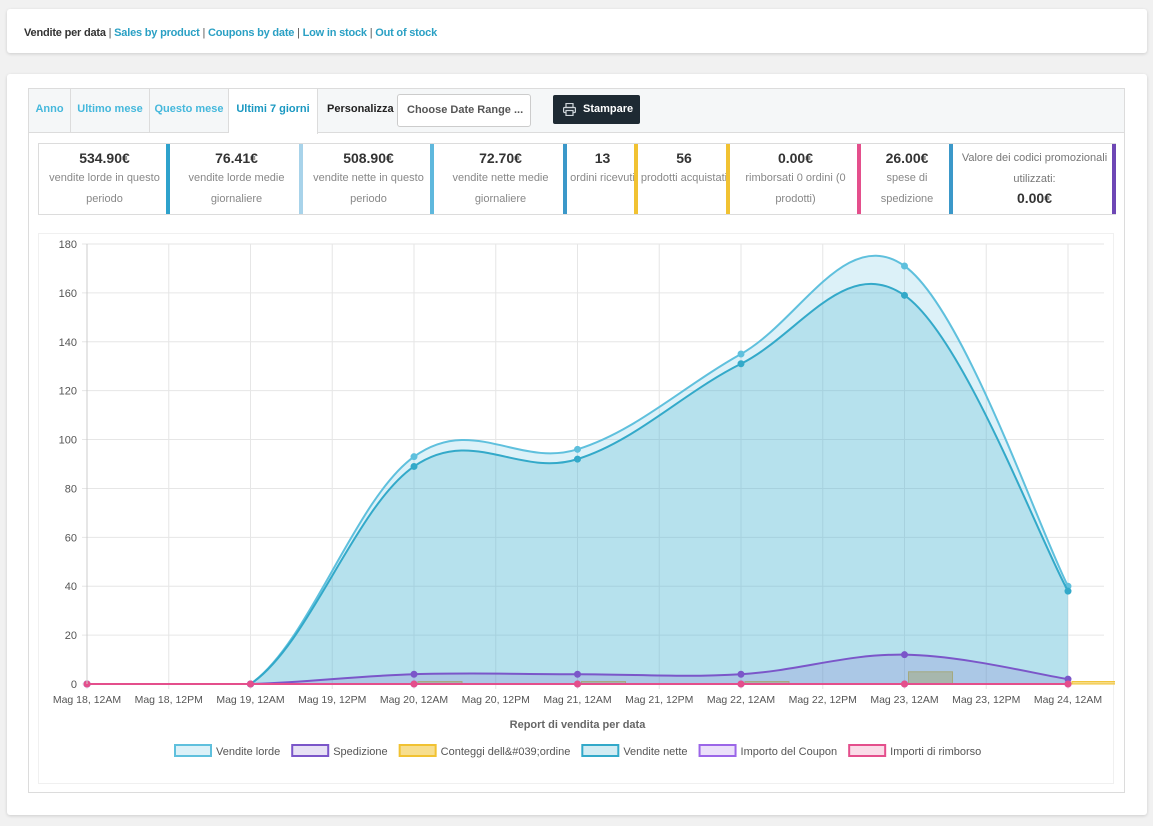 This screenshot has height=826, width=1153. I want to click on legend-label: Spedizione, so click(360, 752).